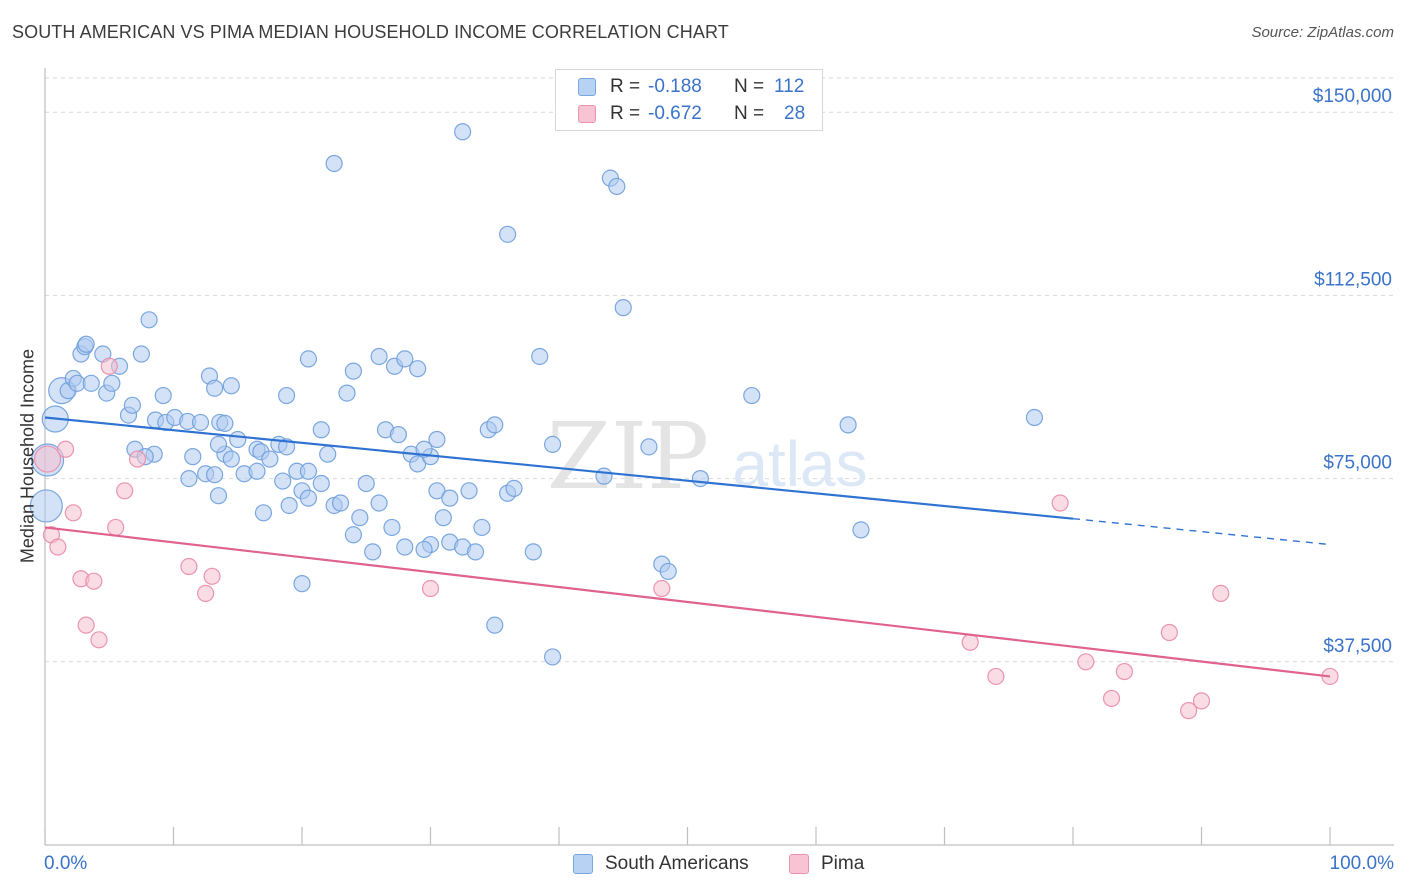 This screenshot has width=1406, height=892. Describe the element at coordinates (27, 456) in the screenshot. I see `y-axis-label: Median Household Income` at that location.